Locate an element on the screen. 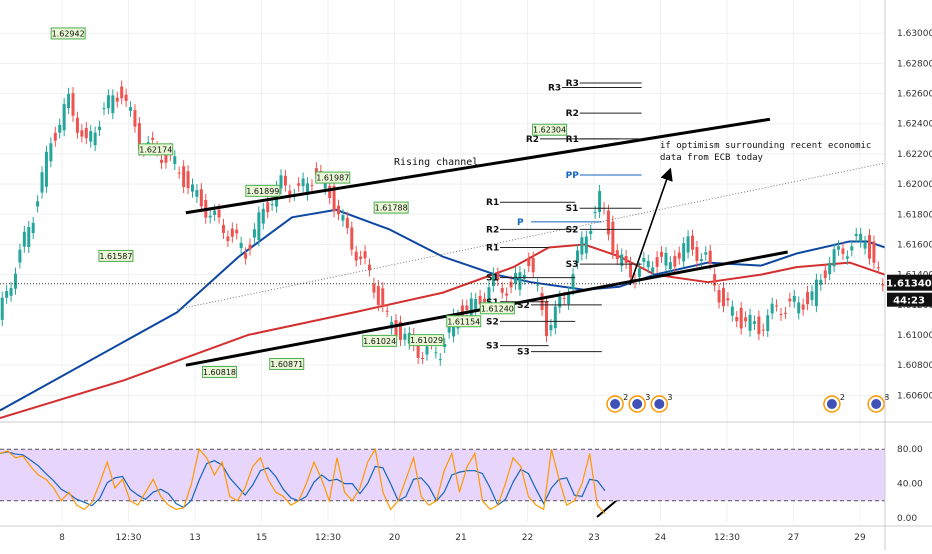 The width and height of the screenshot is (932, 554). price-tag-text: 1.61240 is located at coordinates (497, 308).